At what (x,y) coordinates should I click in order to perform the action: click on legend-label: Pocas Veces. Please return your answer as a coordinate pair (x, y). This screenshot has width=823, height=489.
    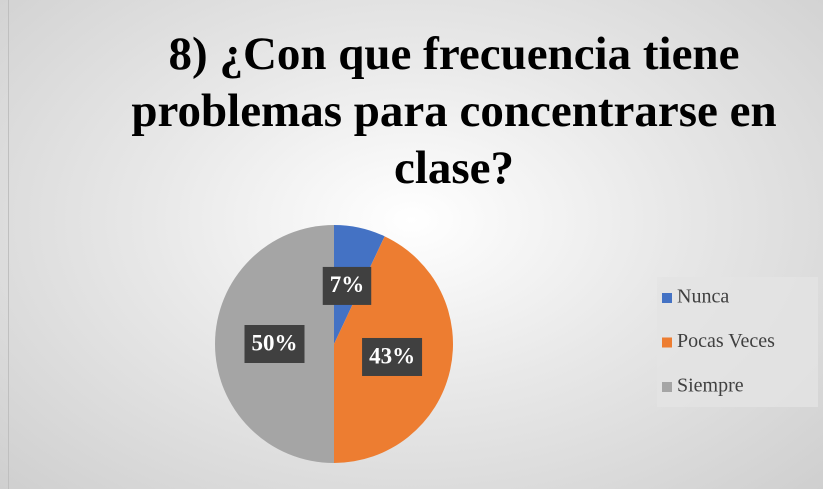
    Looking at the image, I should click on (726, 341).